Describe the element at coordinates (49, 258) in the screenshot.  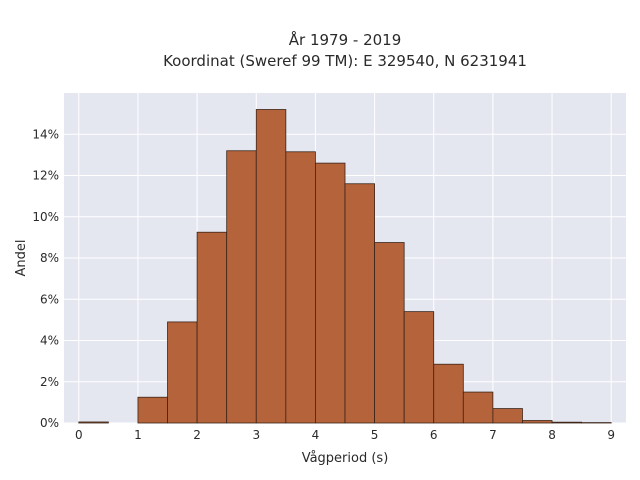
I see `y-tick-label: 8%` at that location.